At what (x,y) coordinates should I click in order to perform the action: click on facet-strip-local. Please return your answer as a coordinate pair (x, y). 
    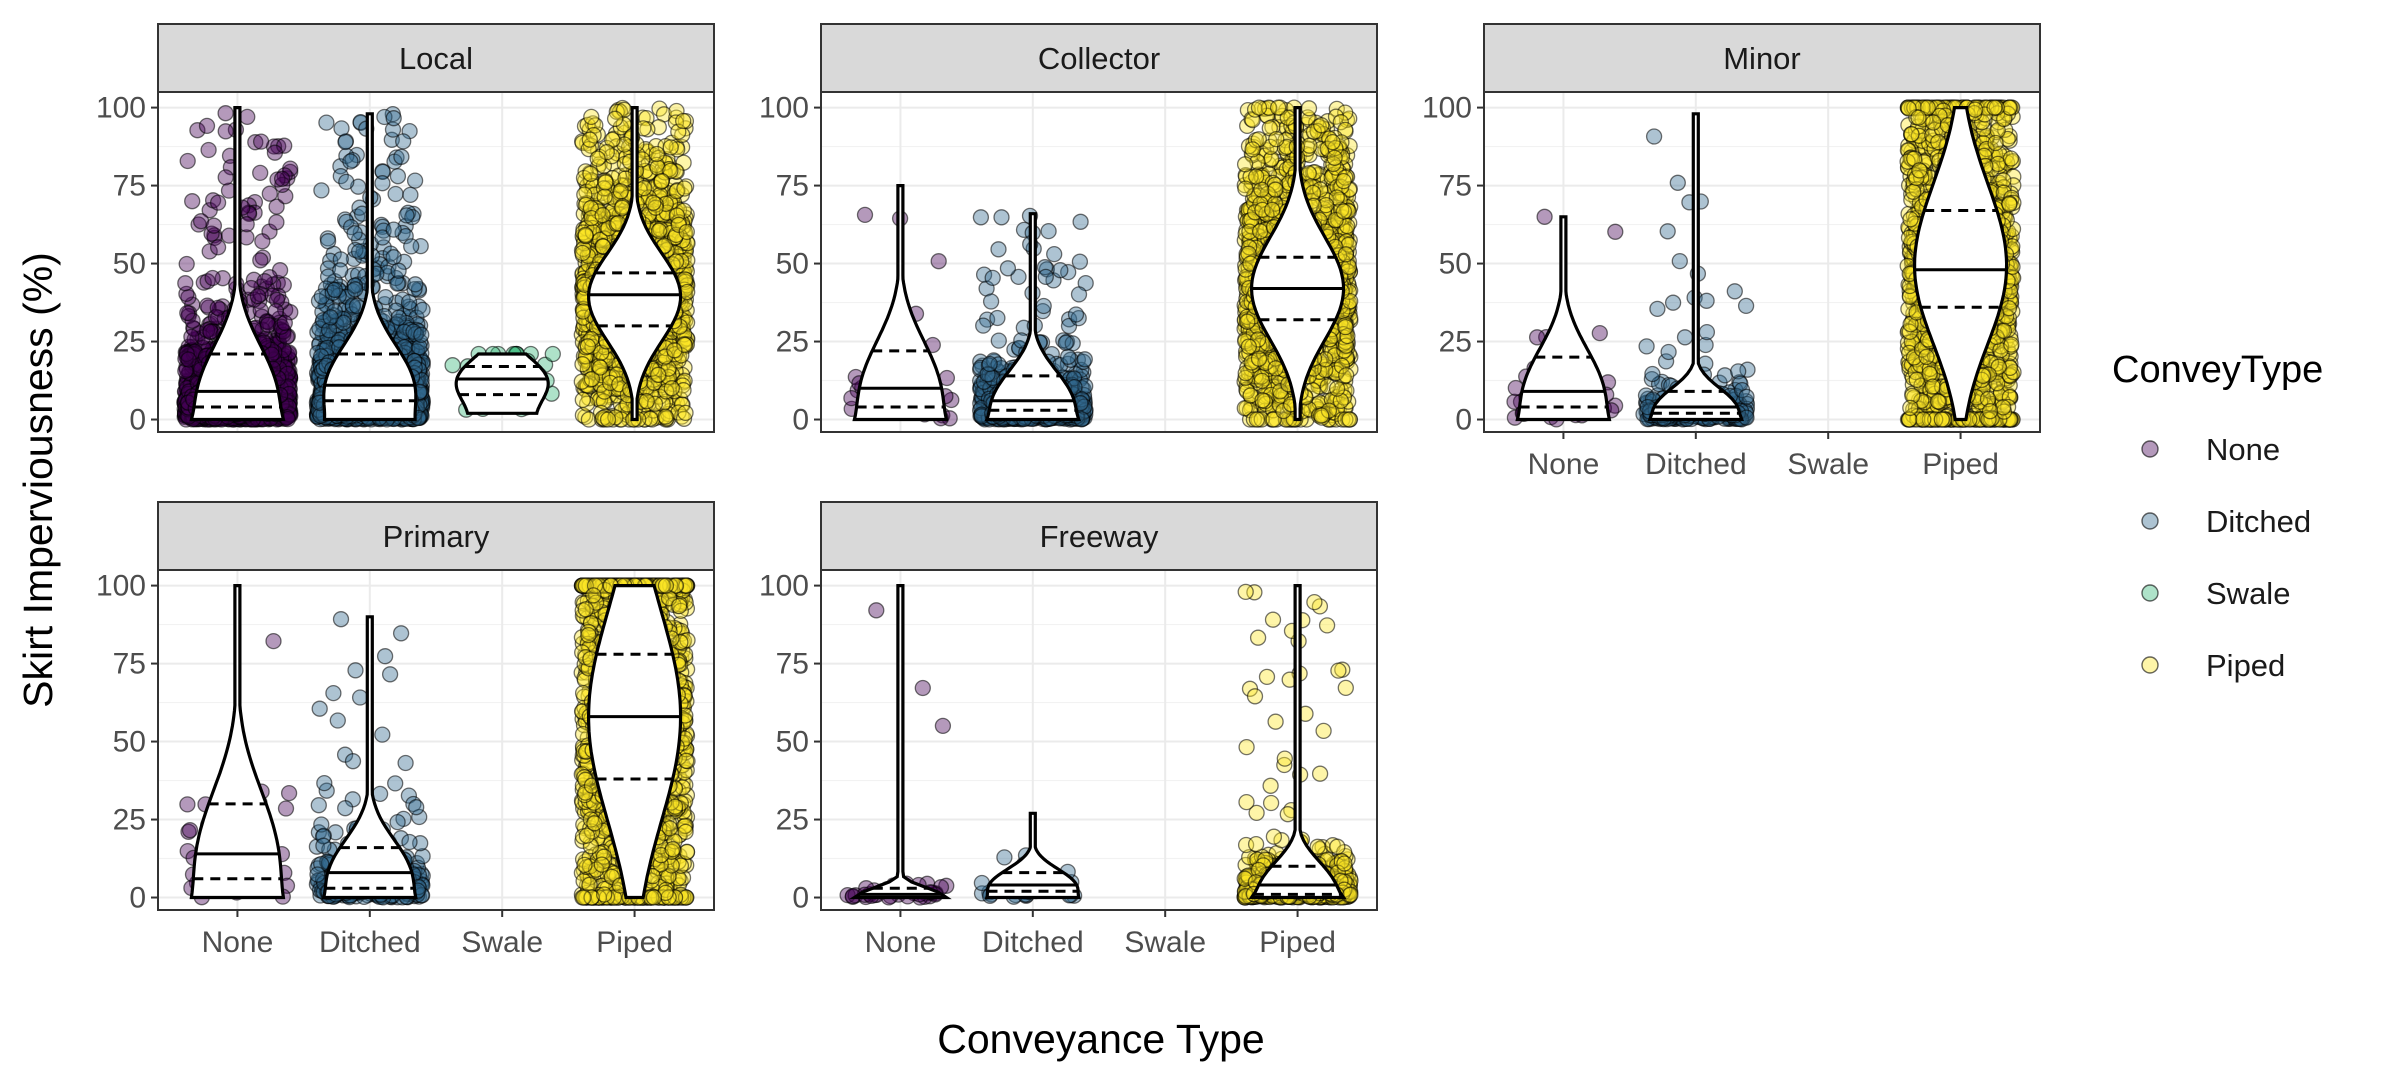
    Looking at the image, I should click on (436, 58).